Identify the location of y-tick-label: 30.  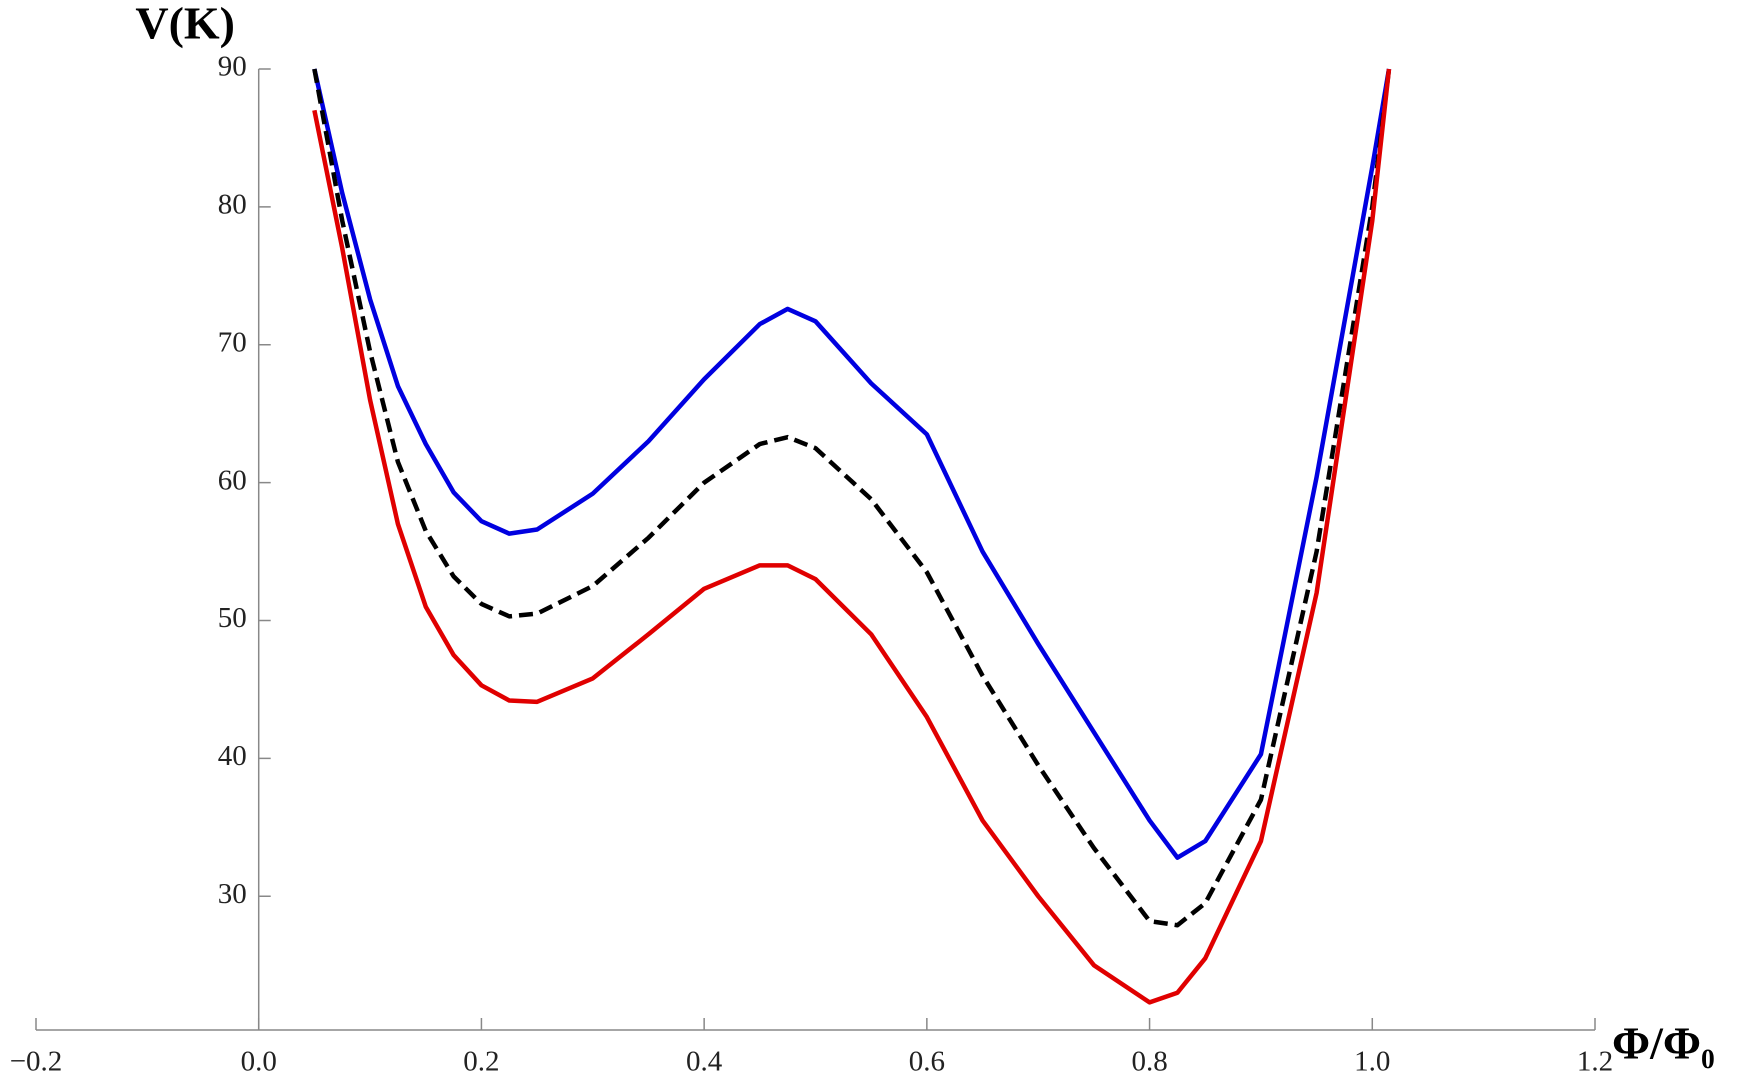
(232, 894).